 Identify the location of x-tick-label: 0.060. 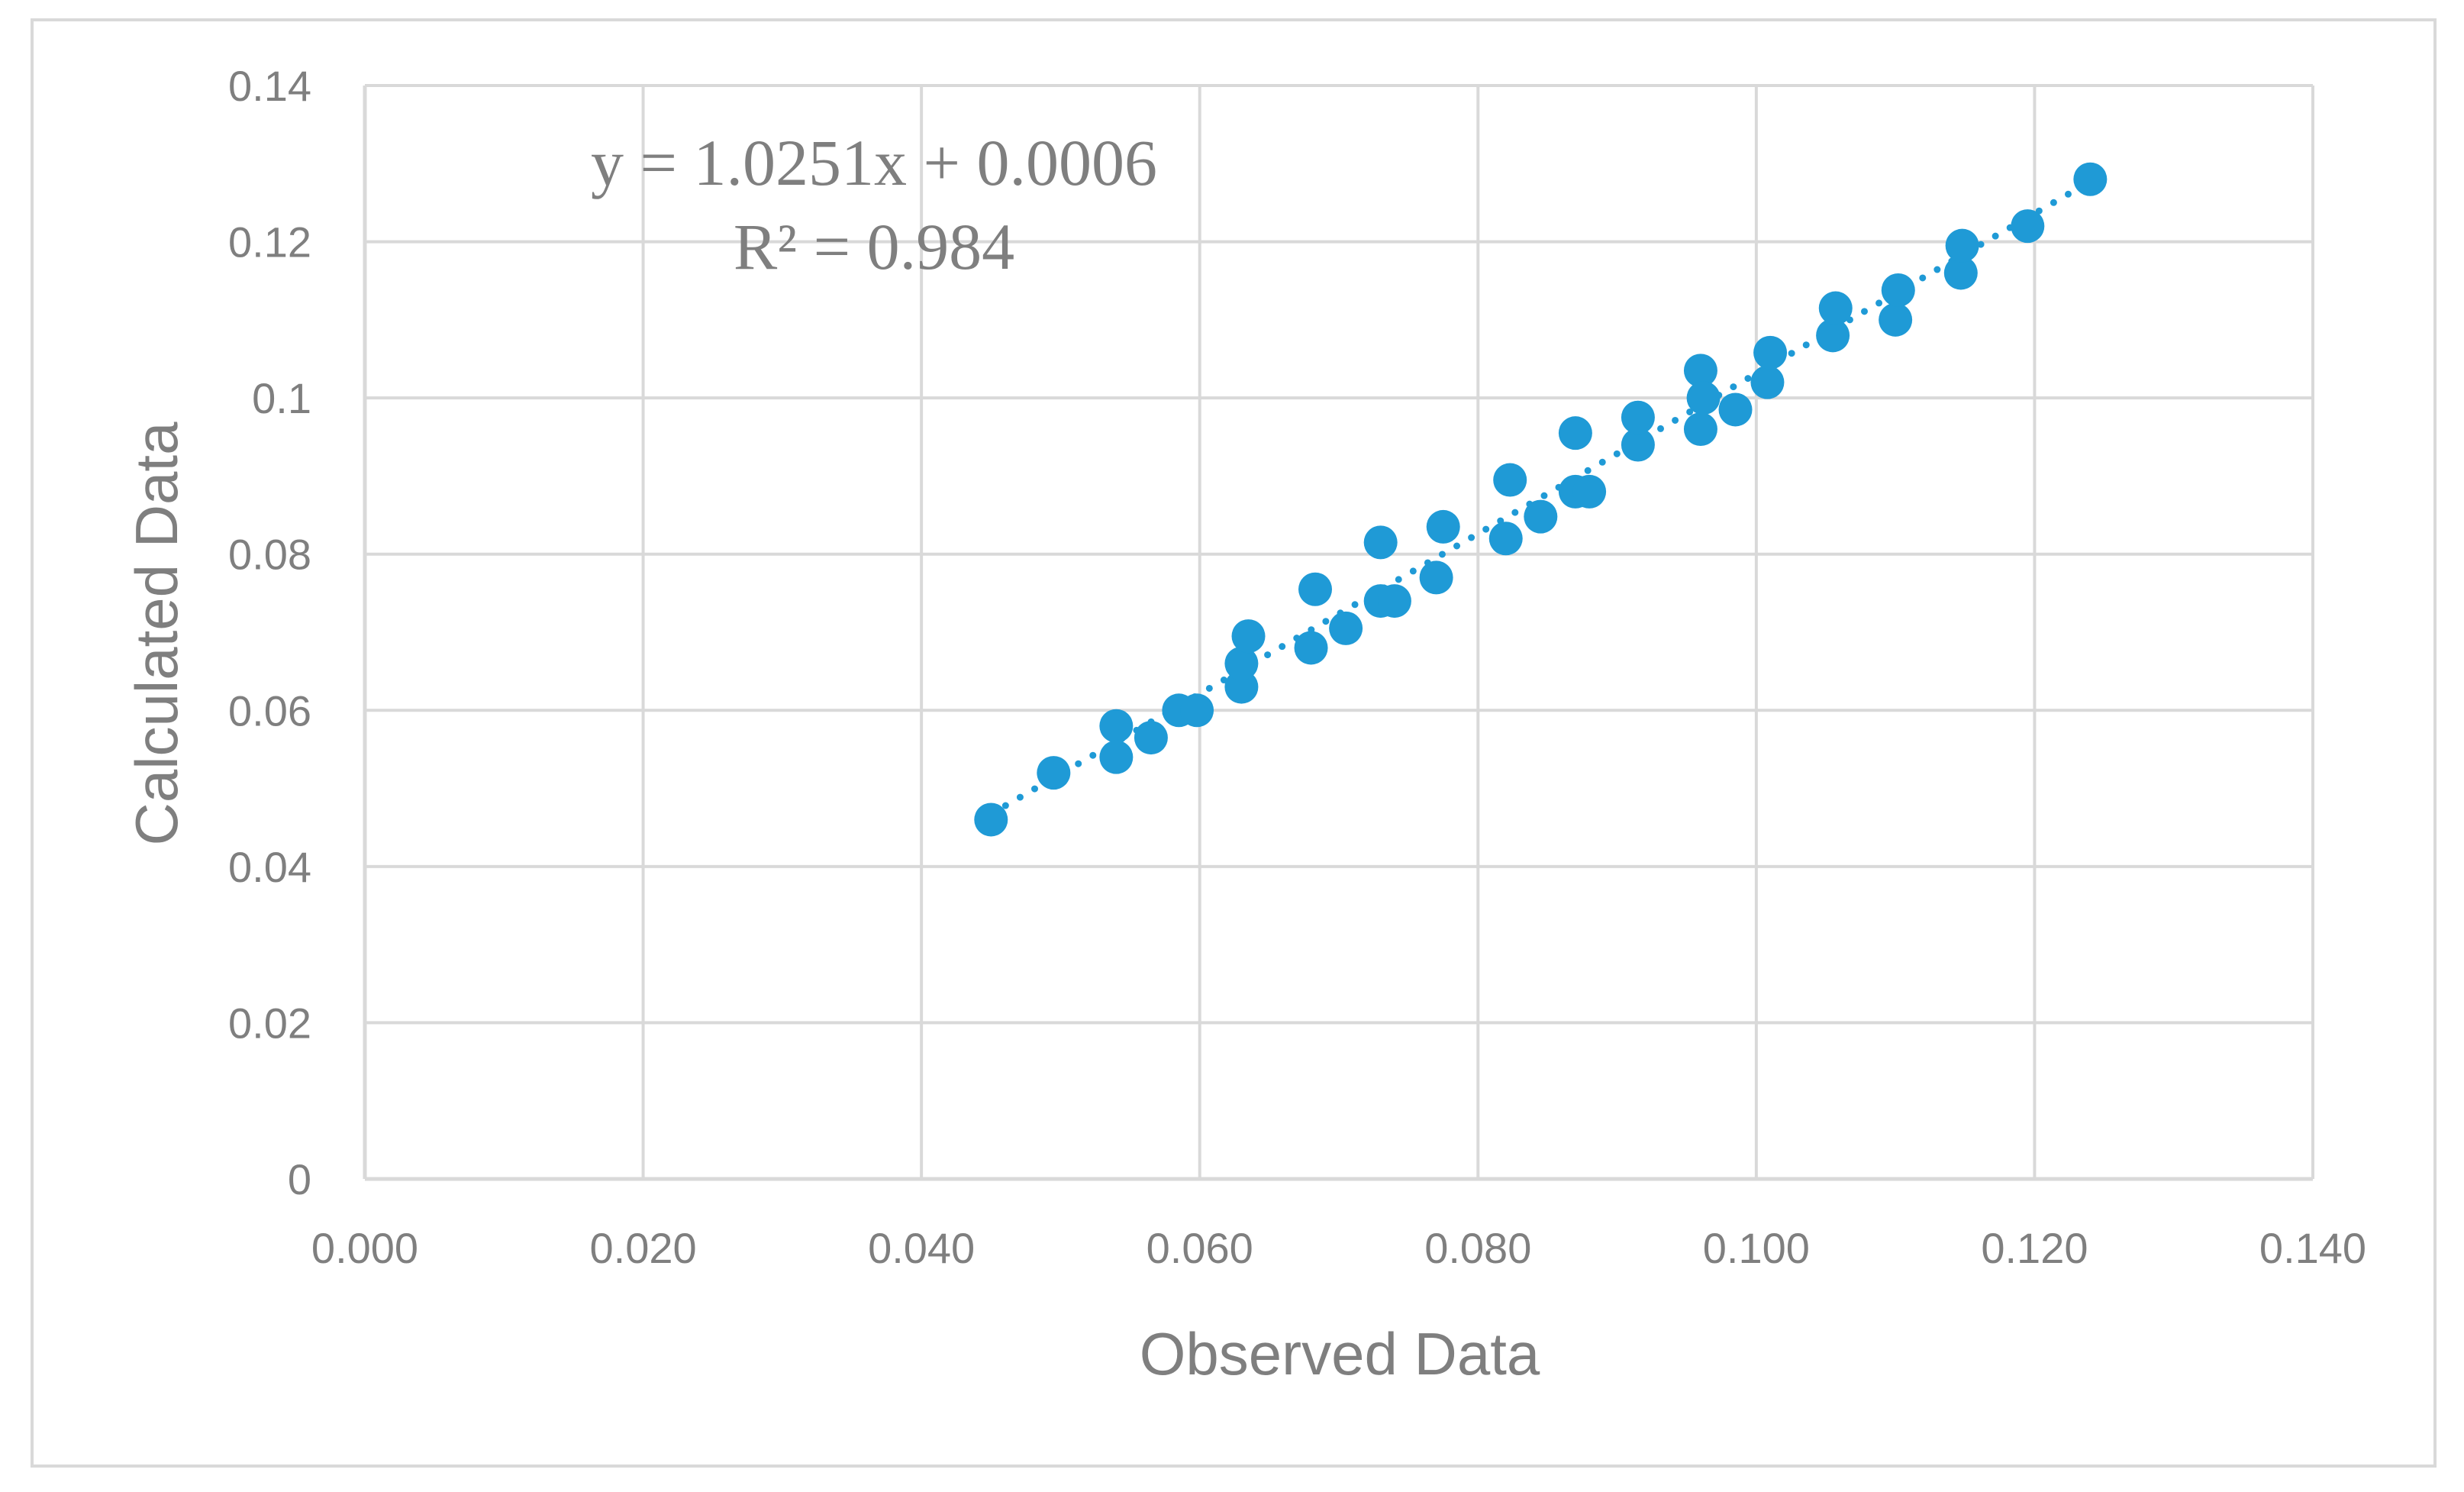
(1200, 1248).